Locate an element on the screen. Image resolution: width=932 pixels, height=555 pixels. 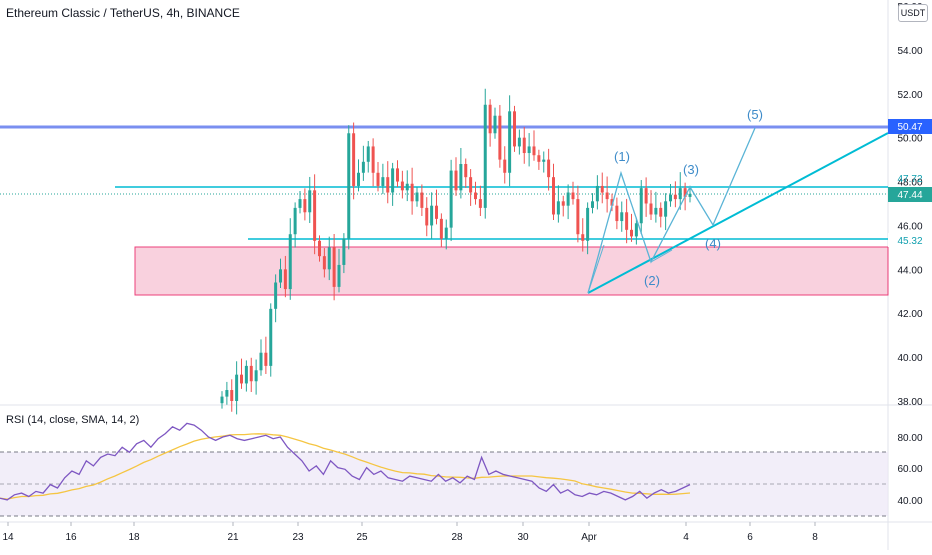
elliott-wave-path is located at coordinates (671, 210).